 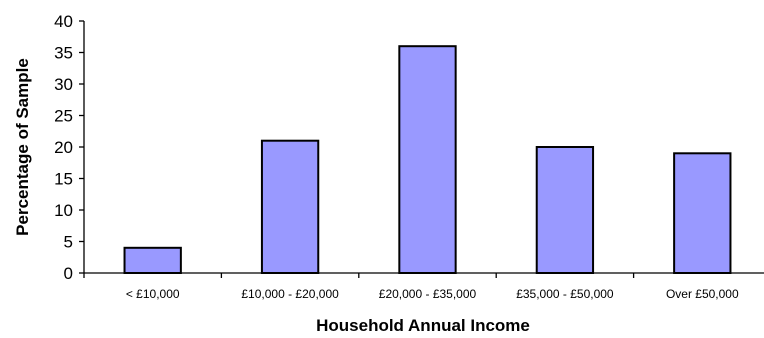 I want to click on y-axis-title: Percentage of Sample, so click(x=22, y=147).